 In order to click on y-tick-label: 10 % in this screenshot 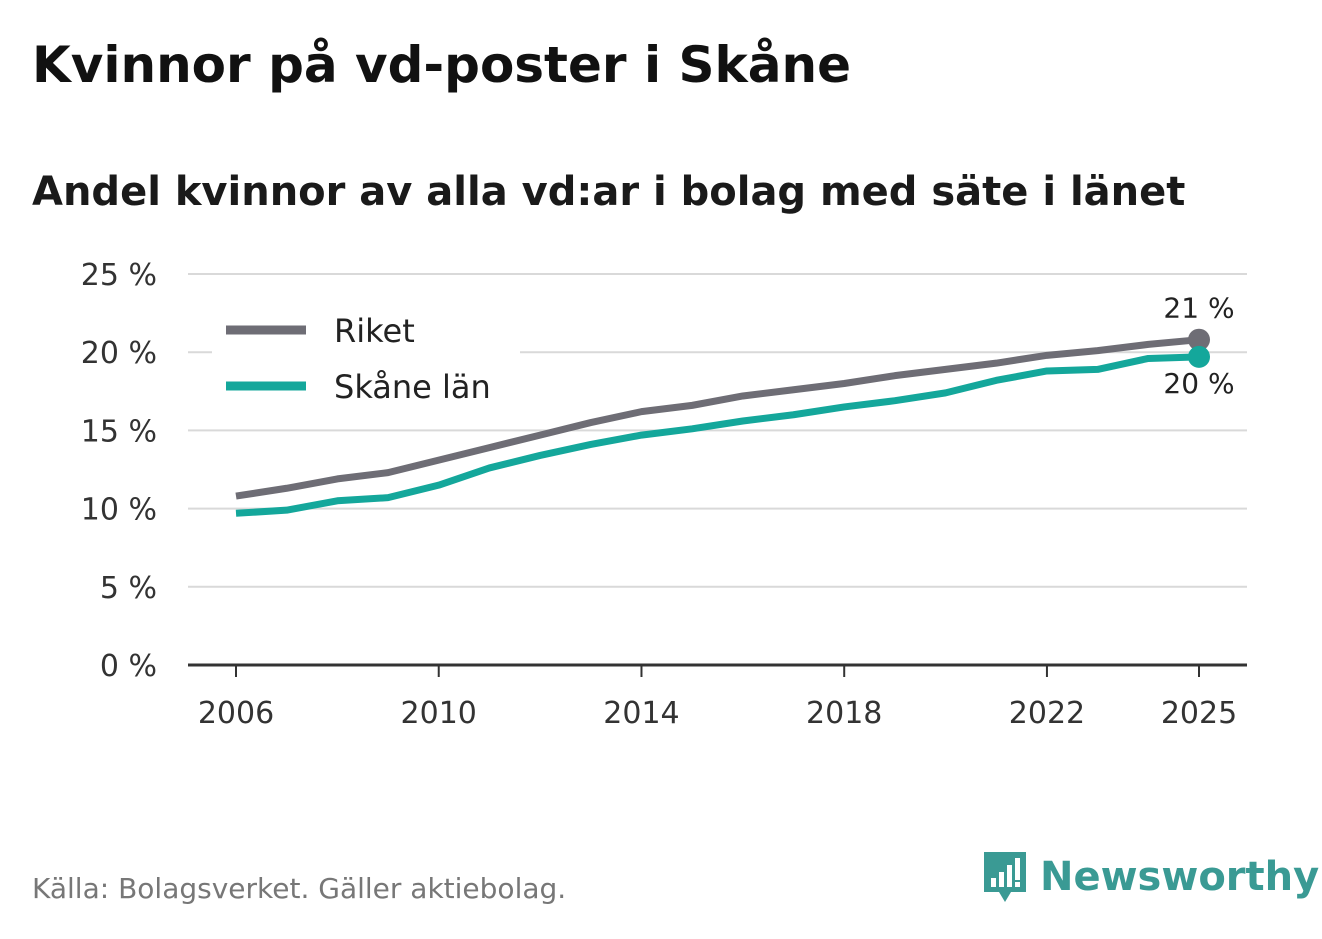, I will do `click(119, 510)`.